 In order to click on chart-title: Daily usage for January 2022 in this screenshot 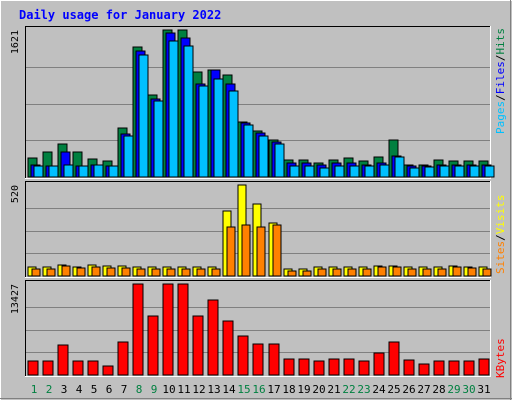, I will do `click(120, 15)`.